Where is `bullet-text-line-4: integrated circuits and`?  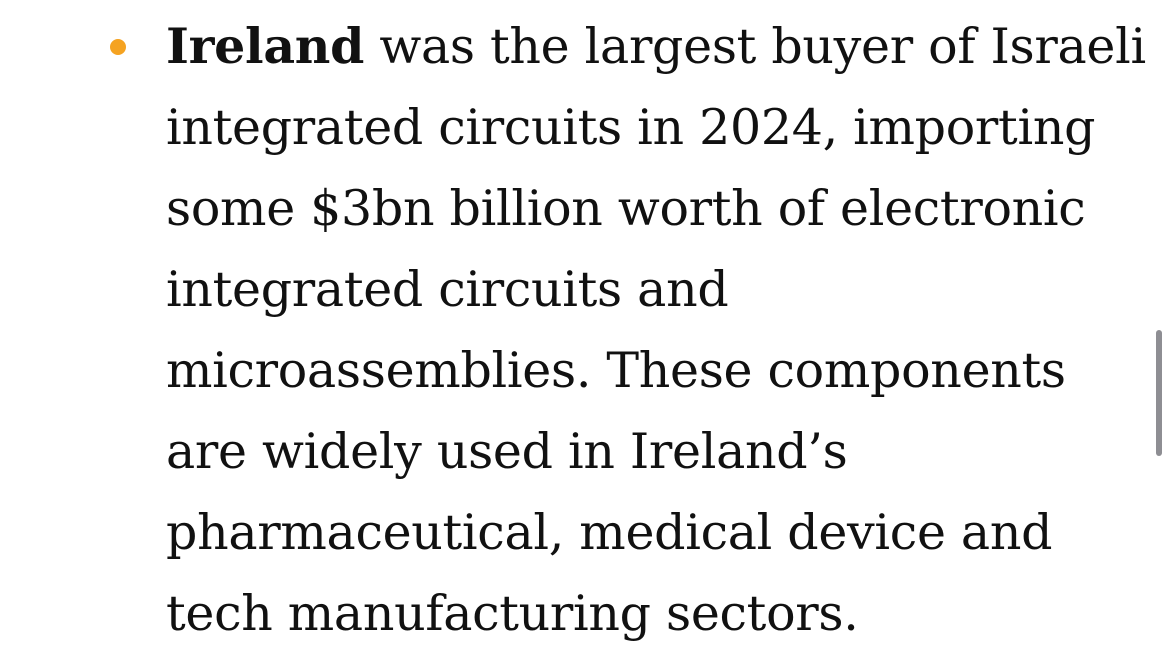 bullet-text-line-4: integrated circuits and is located at coordinates (447, 289).